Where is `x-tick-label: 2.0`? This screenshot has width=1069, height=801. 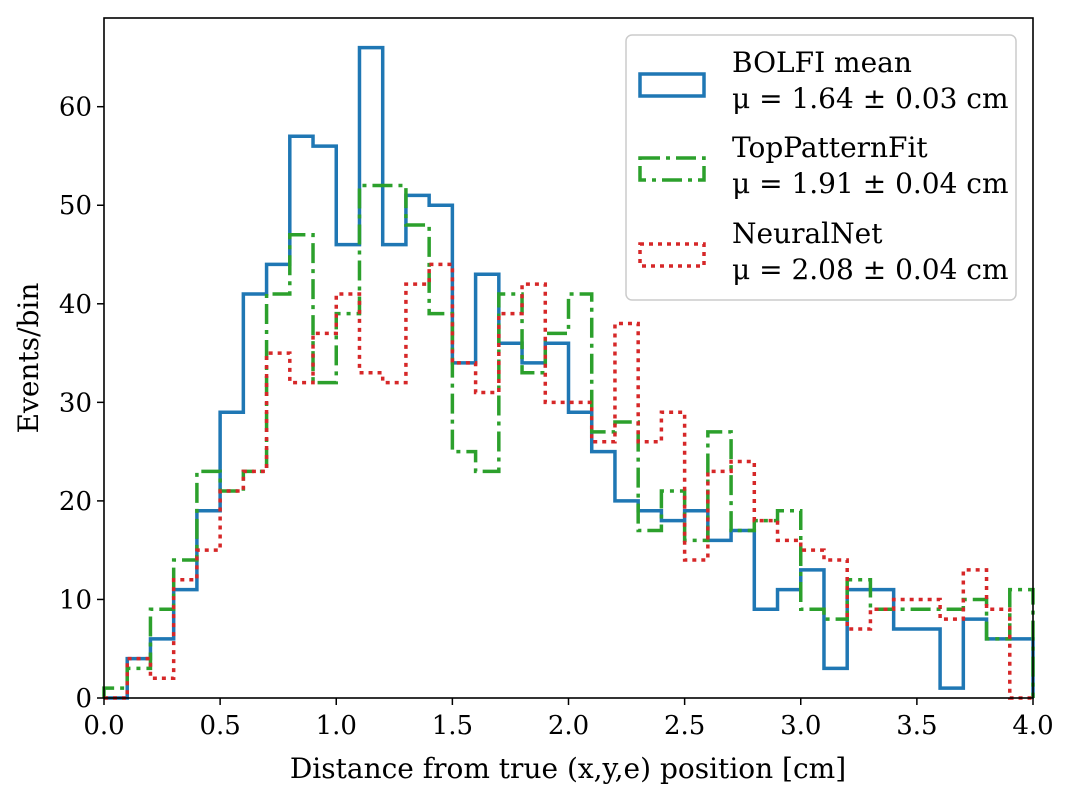
x-tick-label: 2.0 is located at coordinates (568, 726).